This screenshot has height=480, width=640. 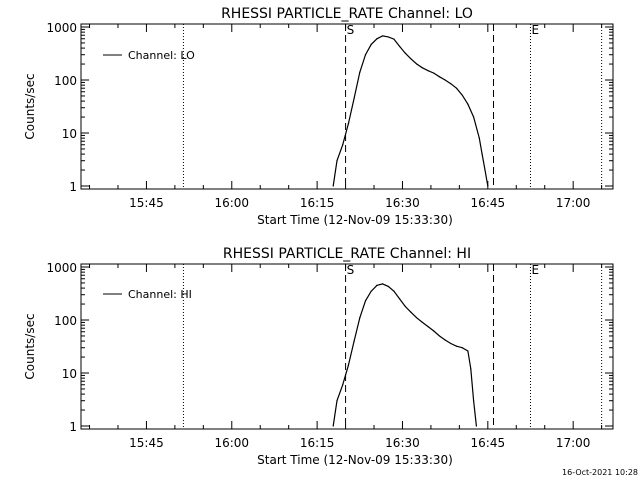 I want to click on legend-label: Channel: HI, so click(x=160, y=294).